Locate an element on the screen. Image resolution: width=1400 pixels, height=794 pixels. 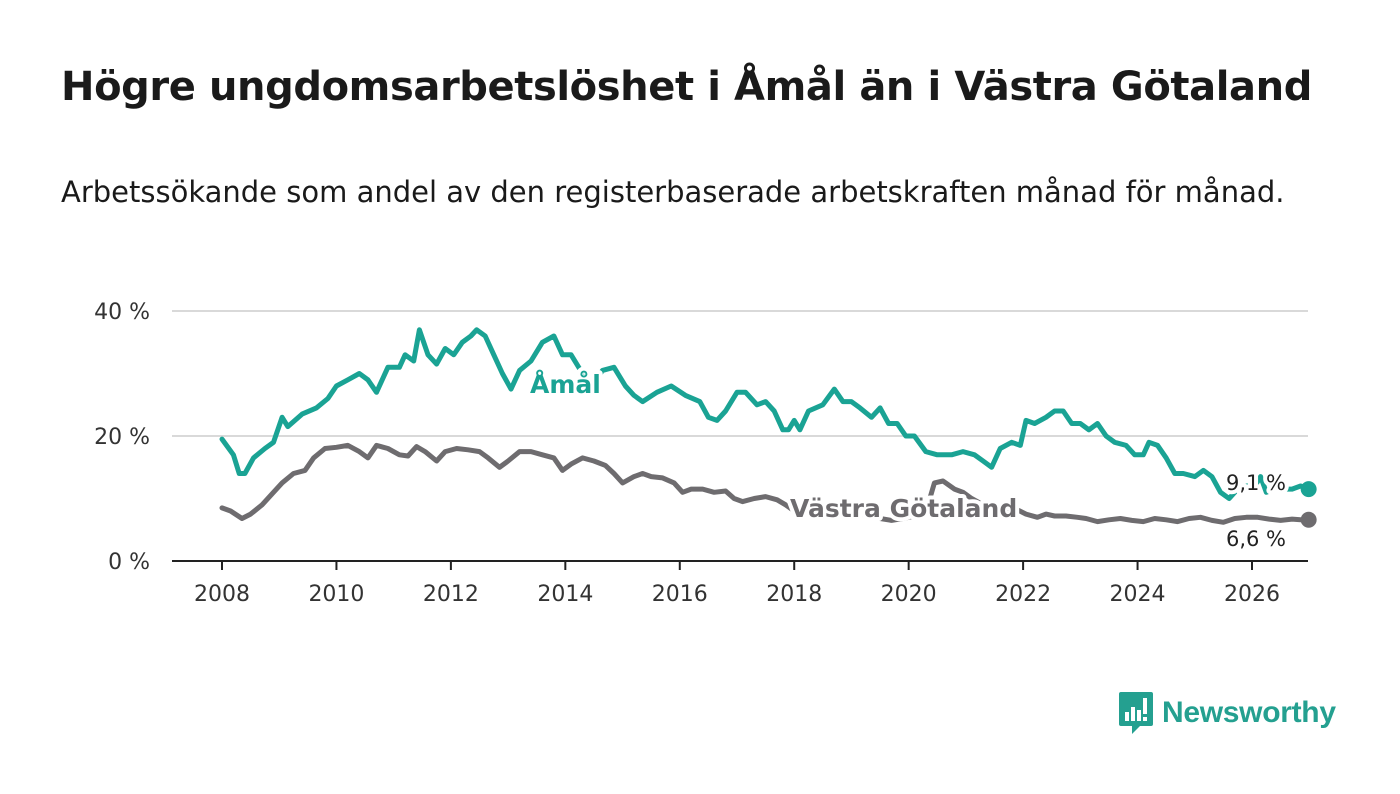
y-tick-label: 40 % is located at coordinates (122, 312).